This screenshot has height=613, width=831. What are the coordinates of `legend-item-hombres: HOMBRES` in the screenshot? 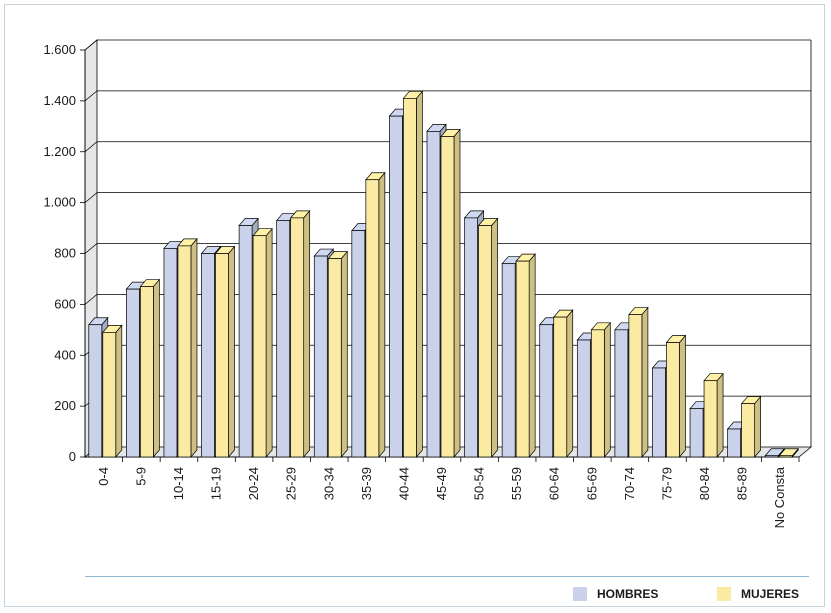 It's located at (615, 594).